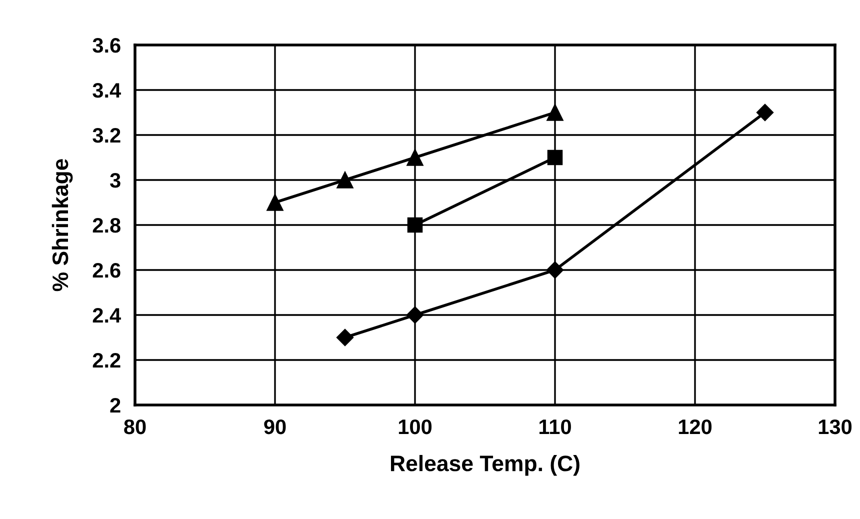  I want to click on x-tick-label: 120, so click(695, 426).